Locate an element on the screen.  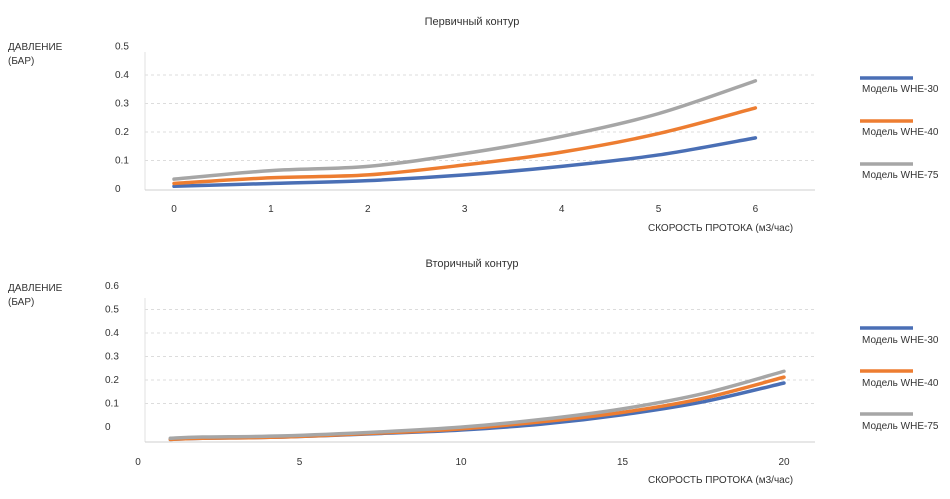
x-tick-label: 4 is located at coordinates (562, 209).